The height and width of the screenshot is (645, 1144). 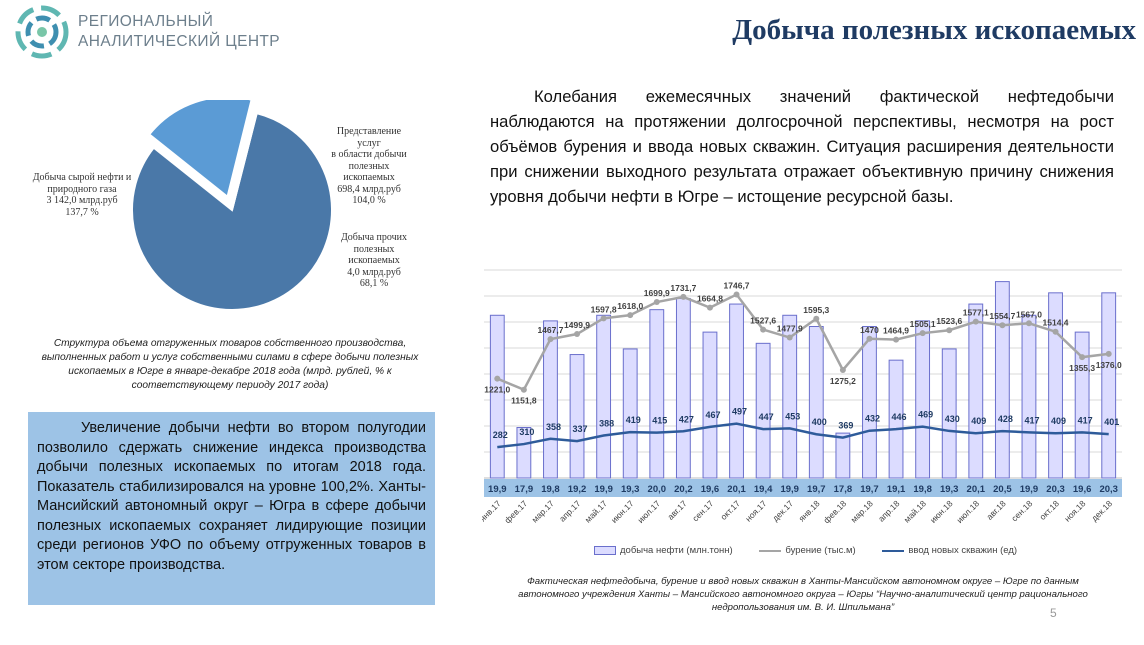 I want to click on pie-label-other-line: 4,0 млрд.руб, so click(x=374, y=272).